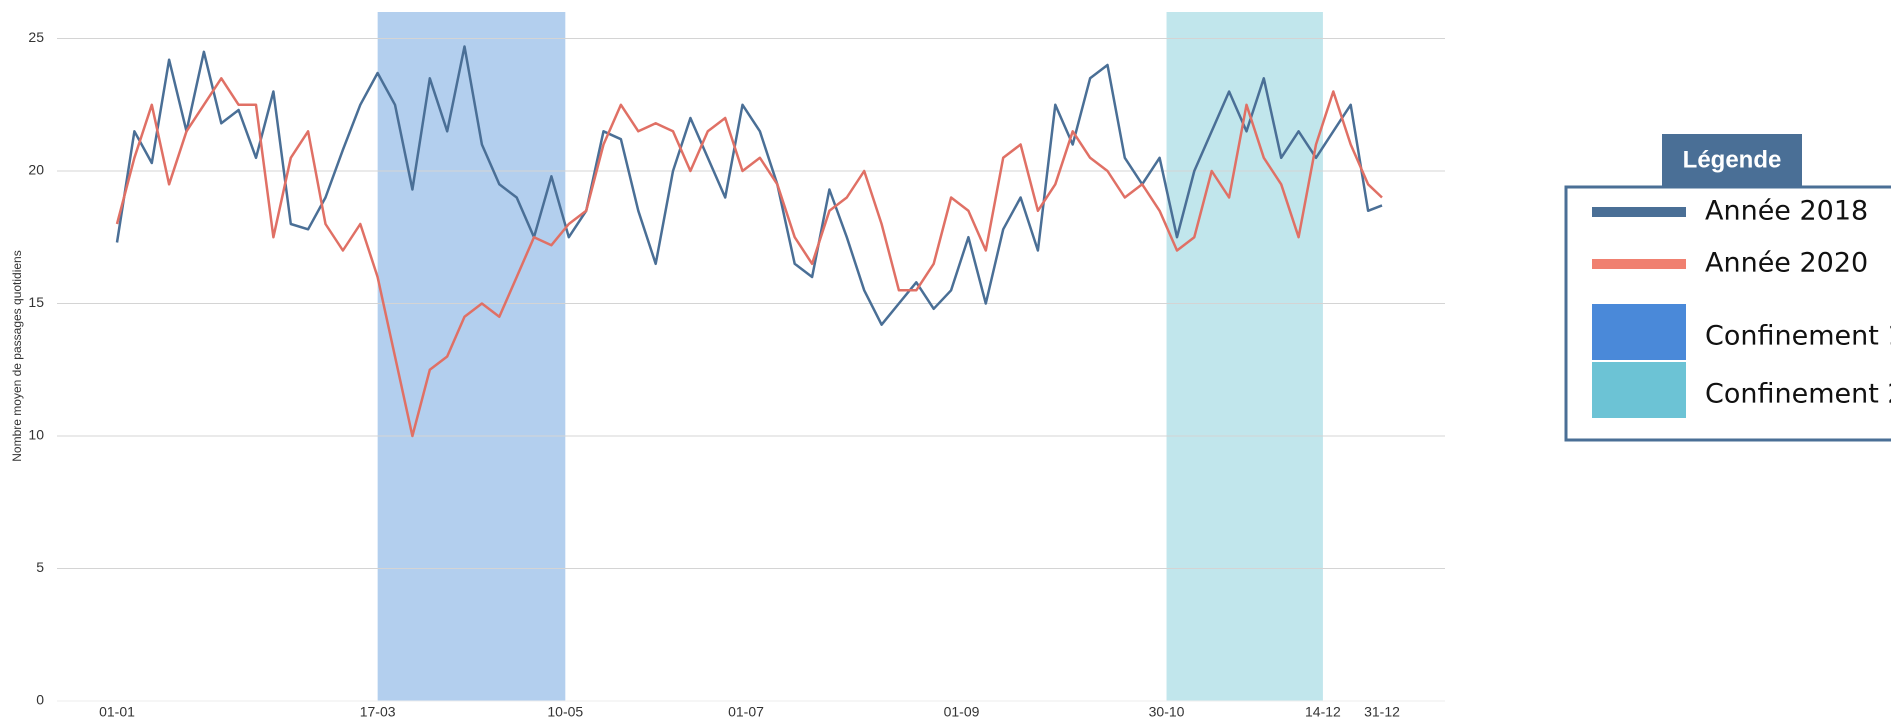 This screenshot has height=721, width=1891. Describe the element at coordinates (1382, 712) in the screenshot. I see `x-tick-label: 31-12` at that location.